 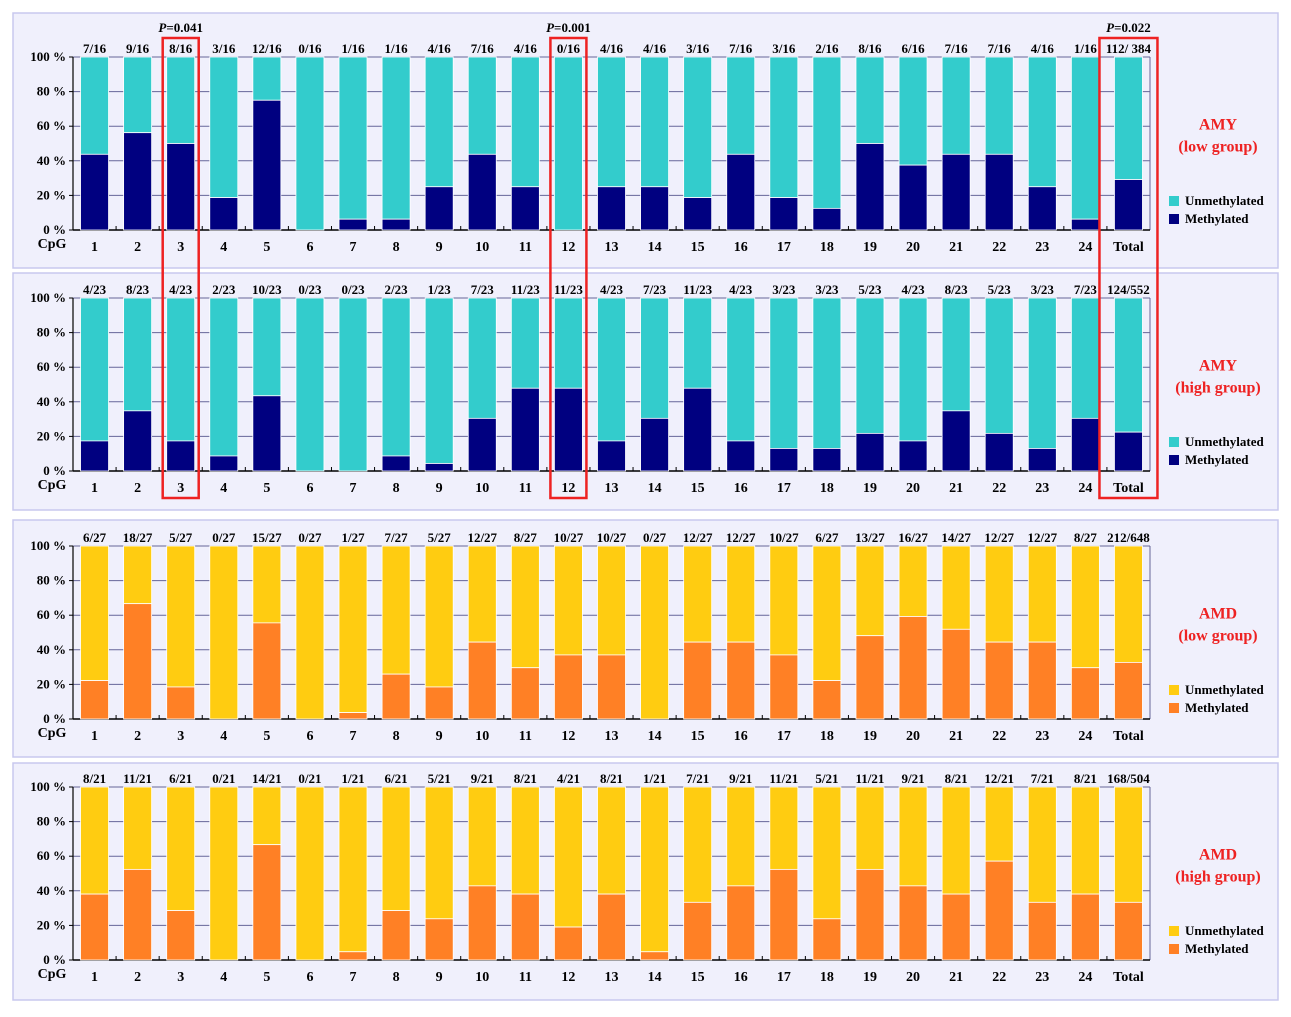 What do you see at coordinates (525, 289) in the screenshot?
I see `fraction-label: 11/23` at bounding box center [525, 289].